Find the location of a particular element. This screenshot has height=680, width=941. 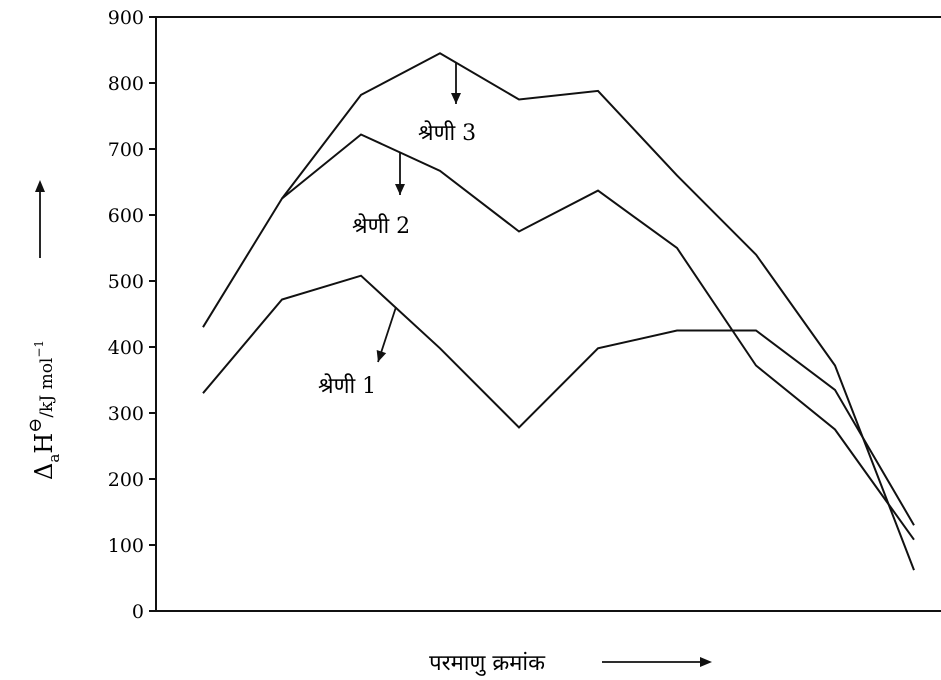

y-tick-label-400: 400 is located at coordinates (126, 348).